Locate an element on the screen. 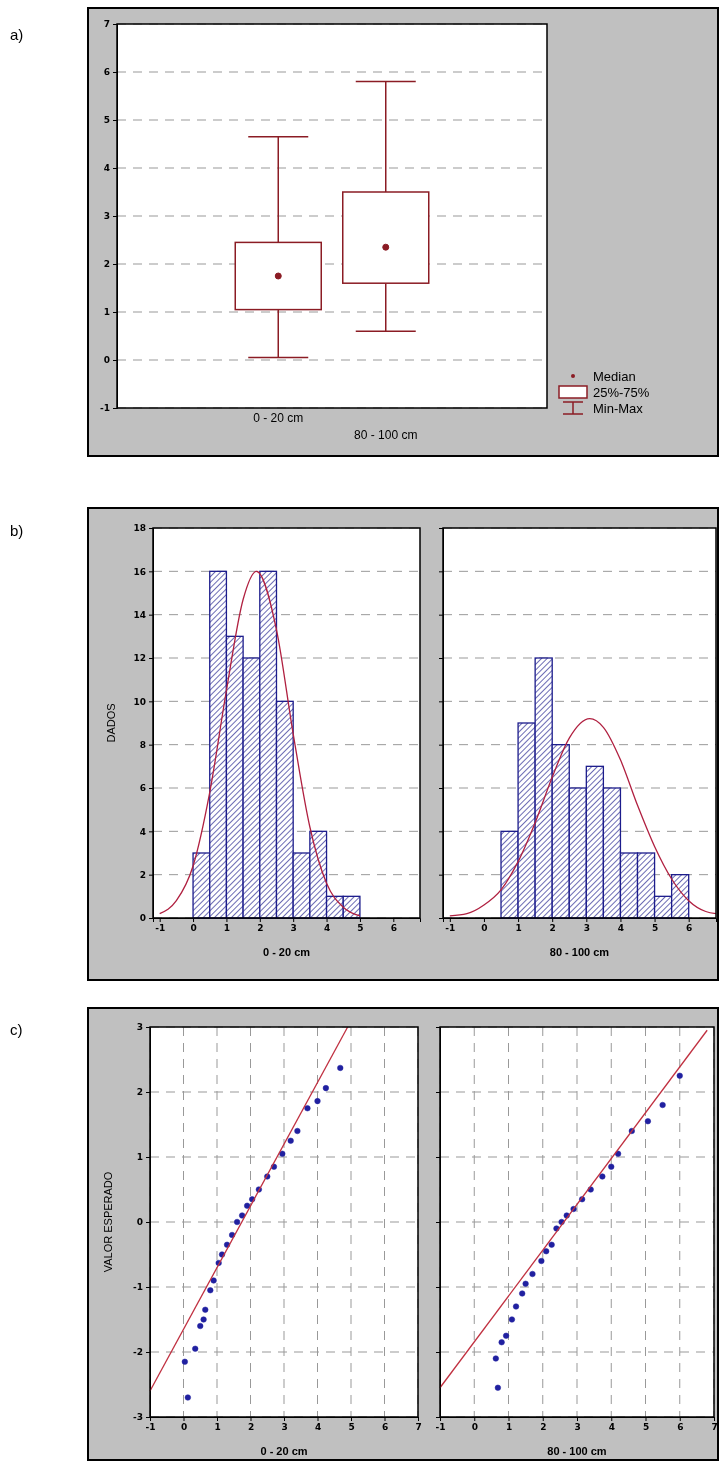 Image resolution: width=722 pixels, height=1464 pixels. y-tick-label: 10 is located at coordinates (139, 701).